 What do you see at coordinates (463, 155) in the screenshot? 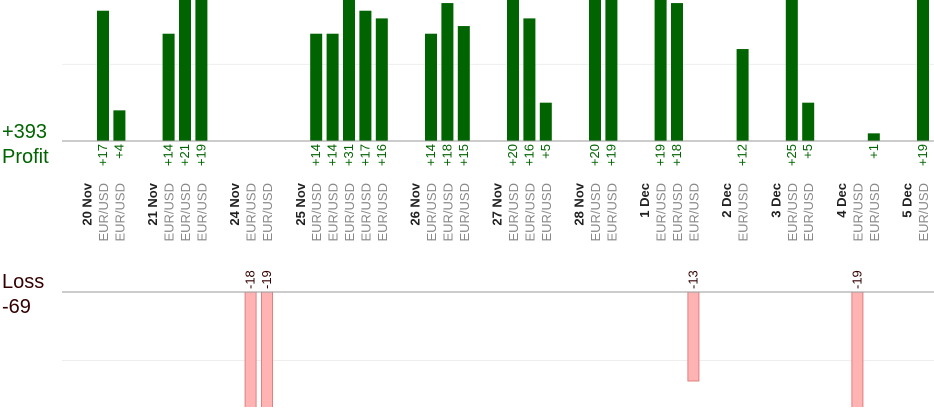
I see `value-label: +15` at bounding box center [463, 155].